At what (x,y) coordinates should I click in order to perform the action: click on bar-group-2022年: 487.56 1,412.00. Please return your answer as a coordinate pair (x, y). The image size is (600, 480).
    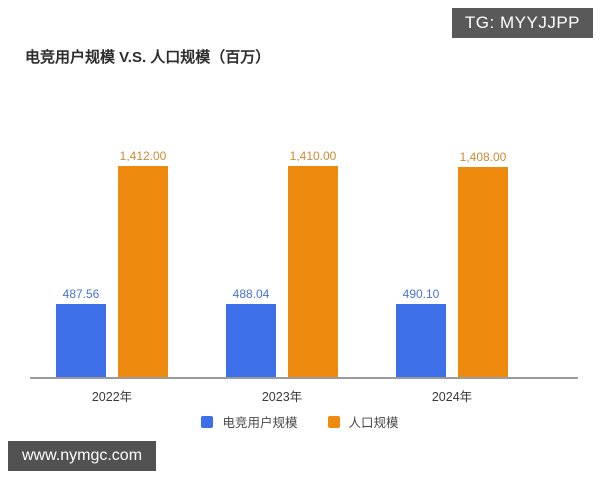
    Looking at the image, I should click on (112, 263).